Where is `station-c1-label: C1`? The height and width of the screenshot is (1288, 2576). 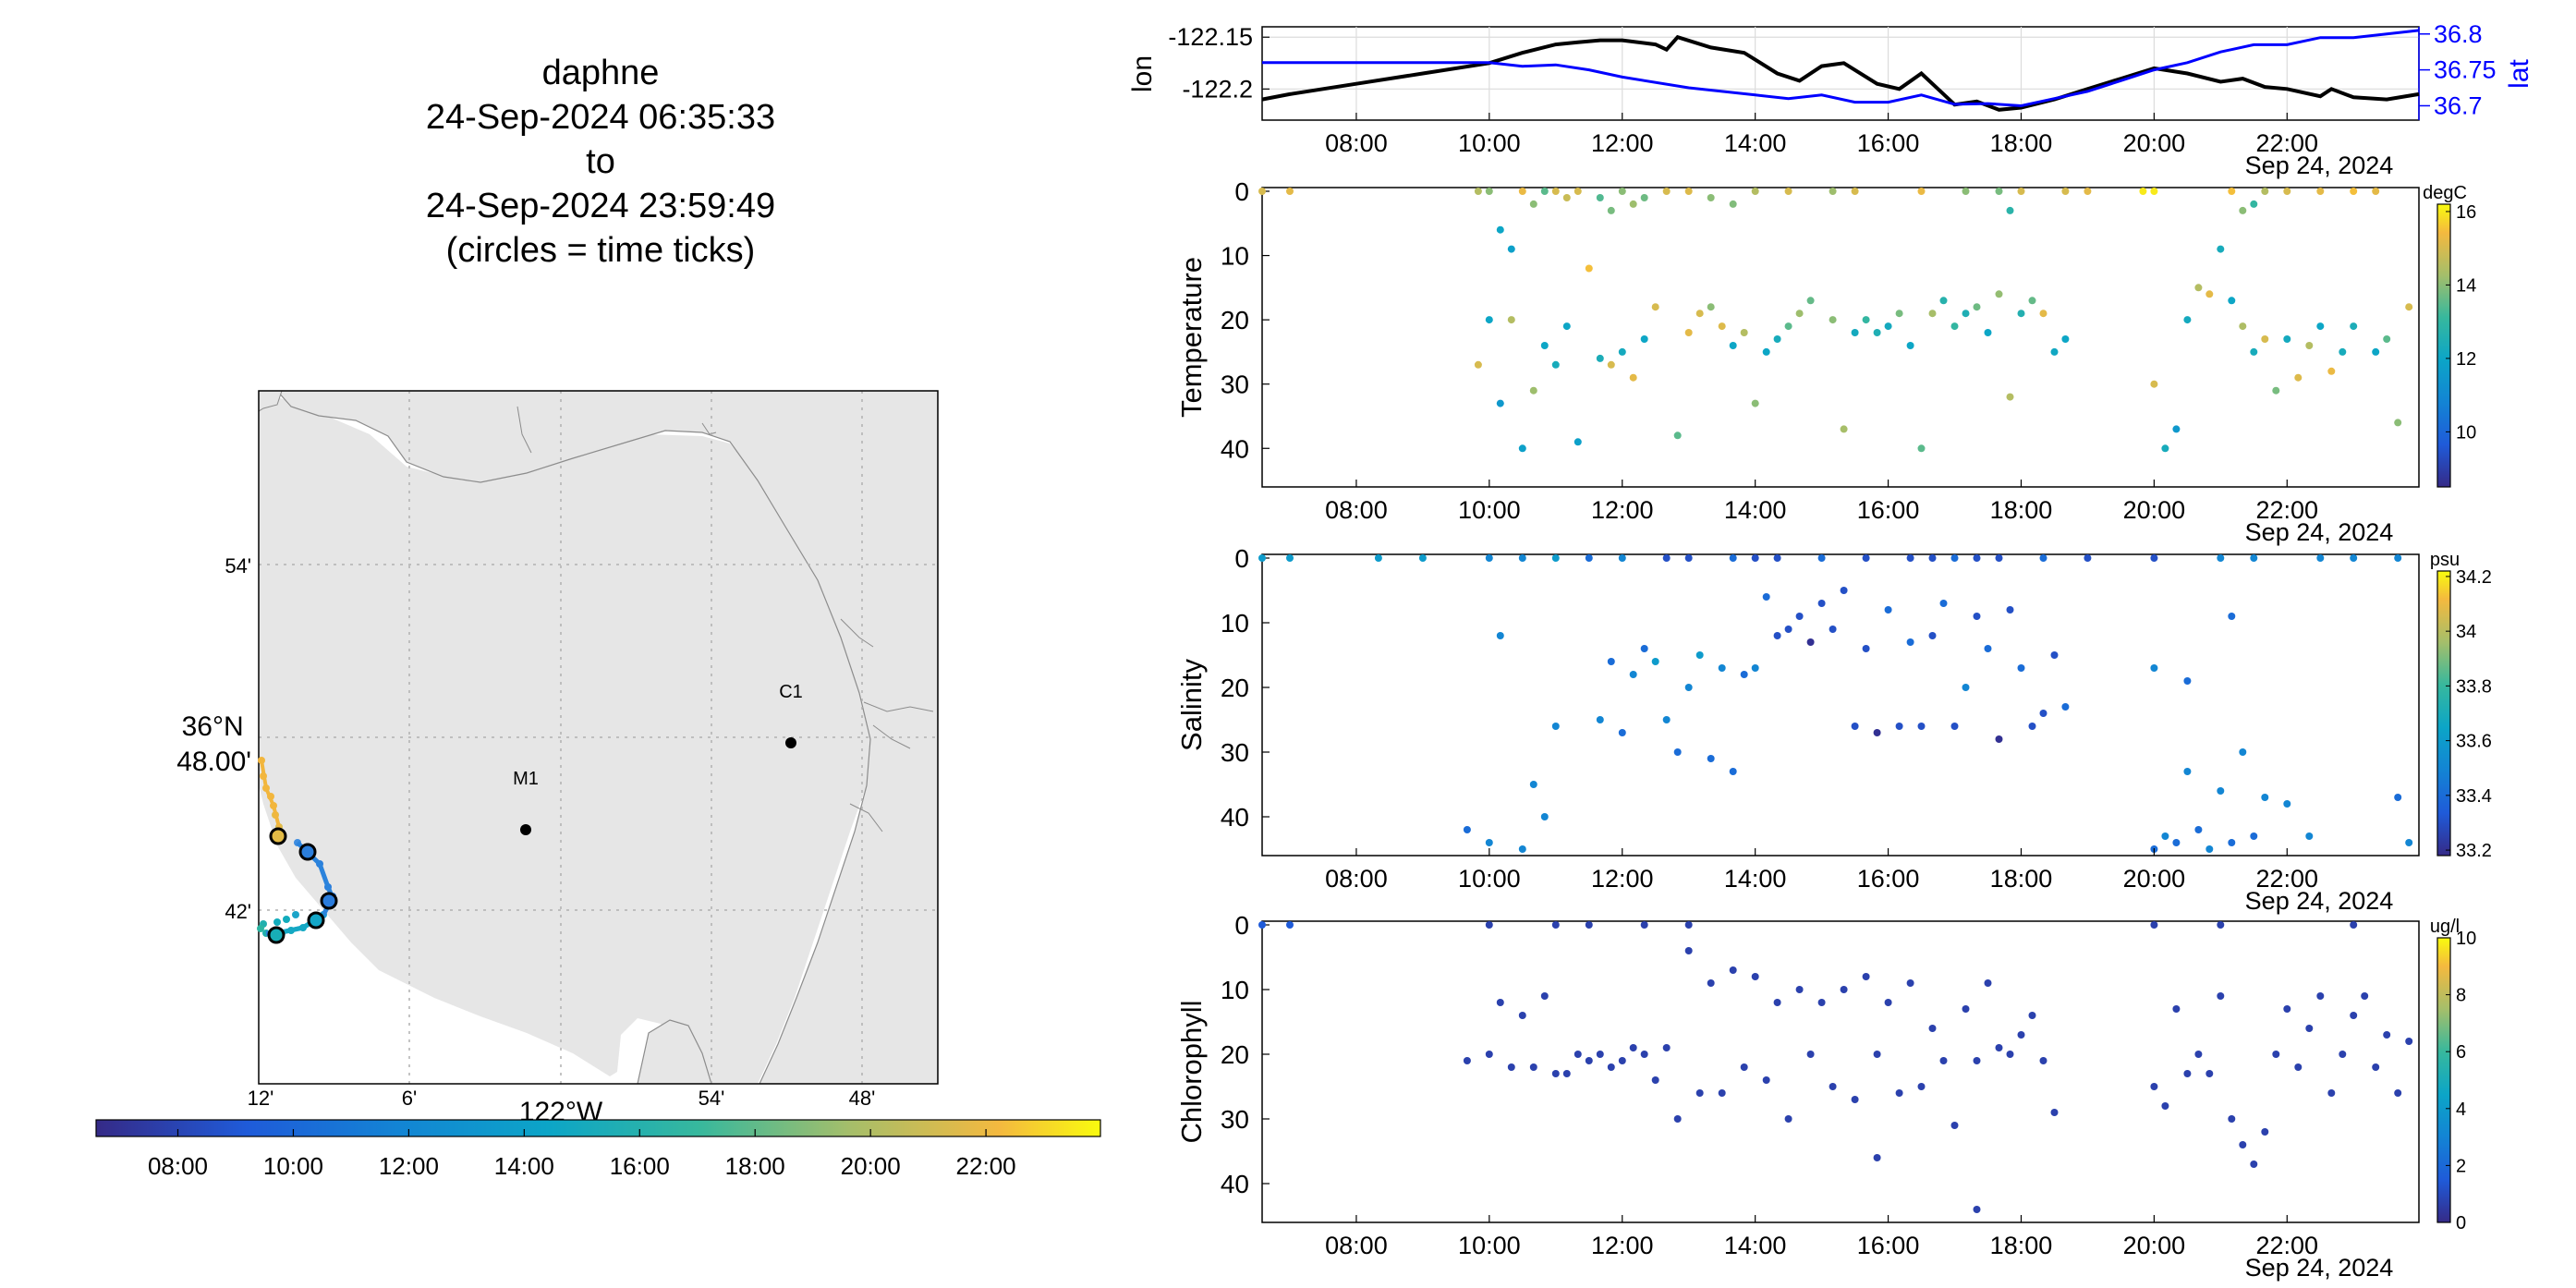 station-c1-label: C1 is located at coordinates (791, 692).